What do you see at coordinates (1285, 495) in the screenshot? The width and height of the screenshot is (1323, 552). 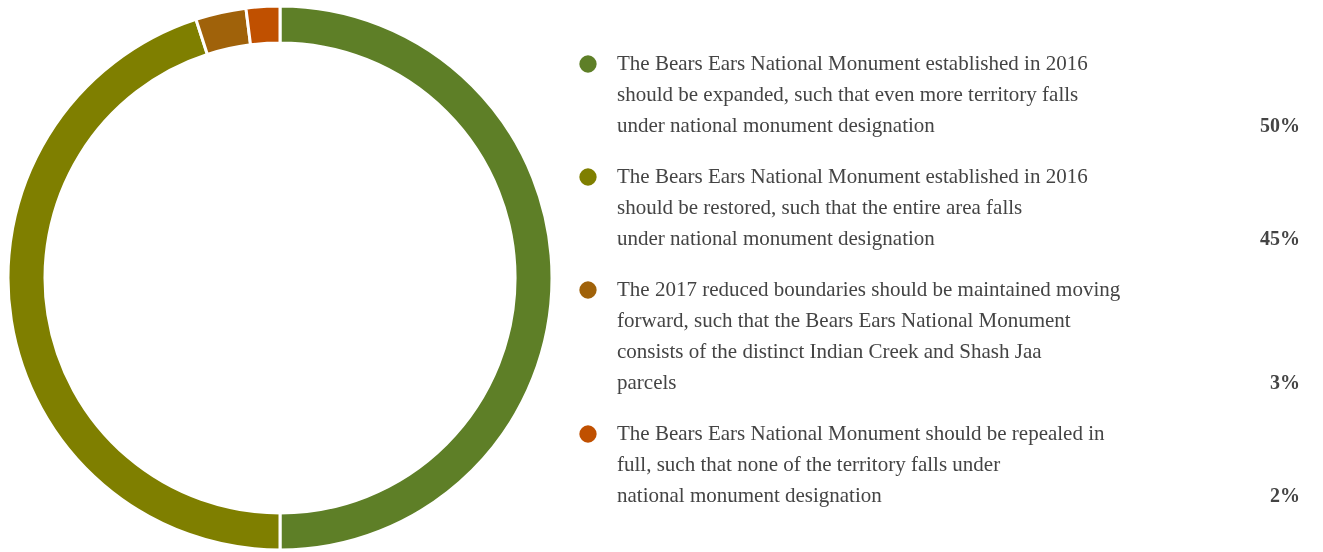 I see `text: 2%` at bounding box center [1285, 495].